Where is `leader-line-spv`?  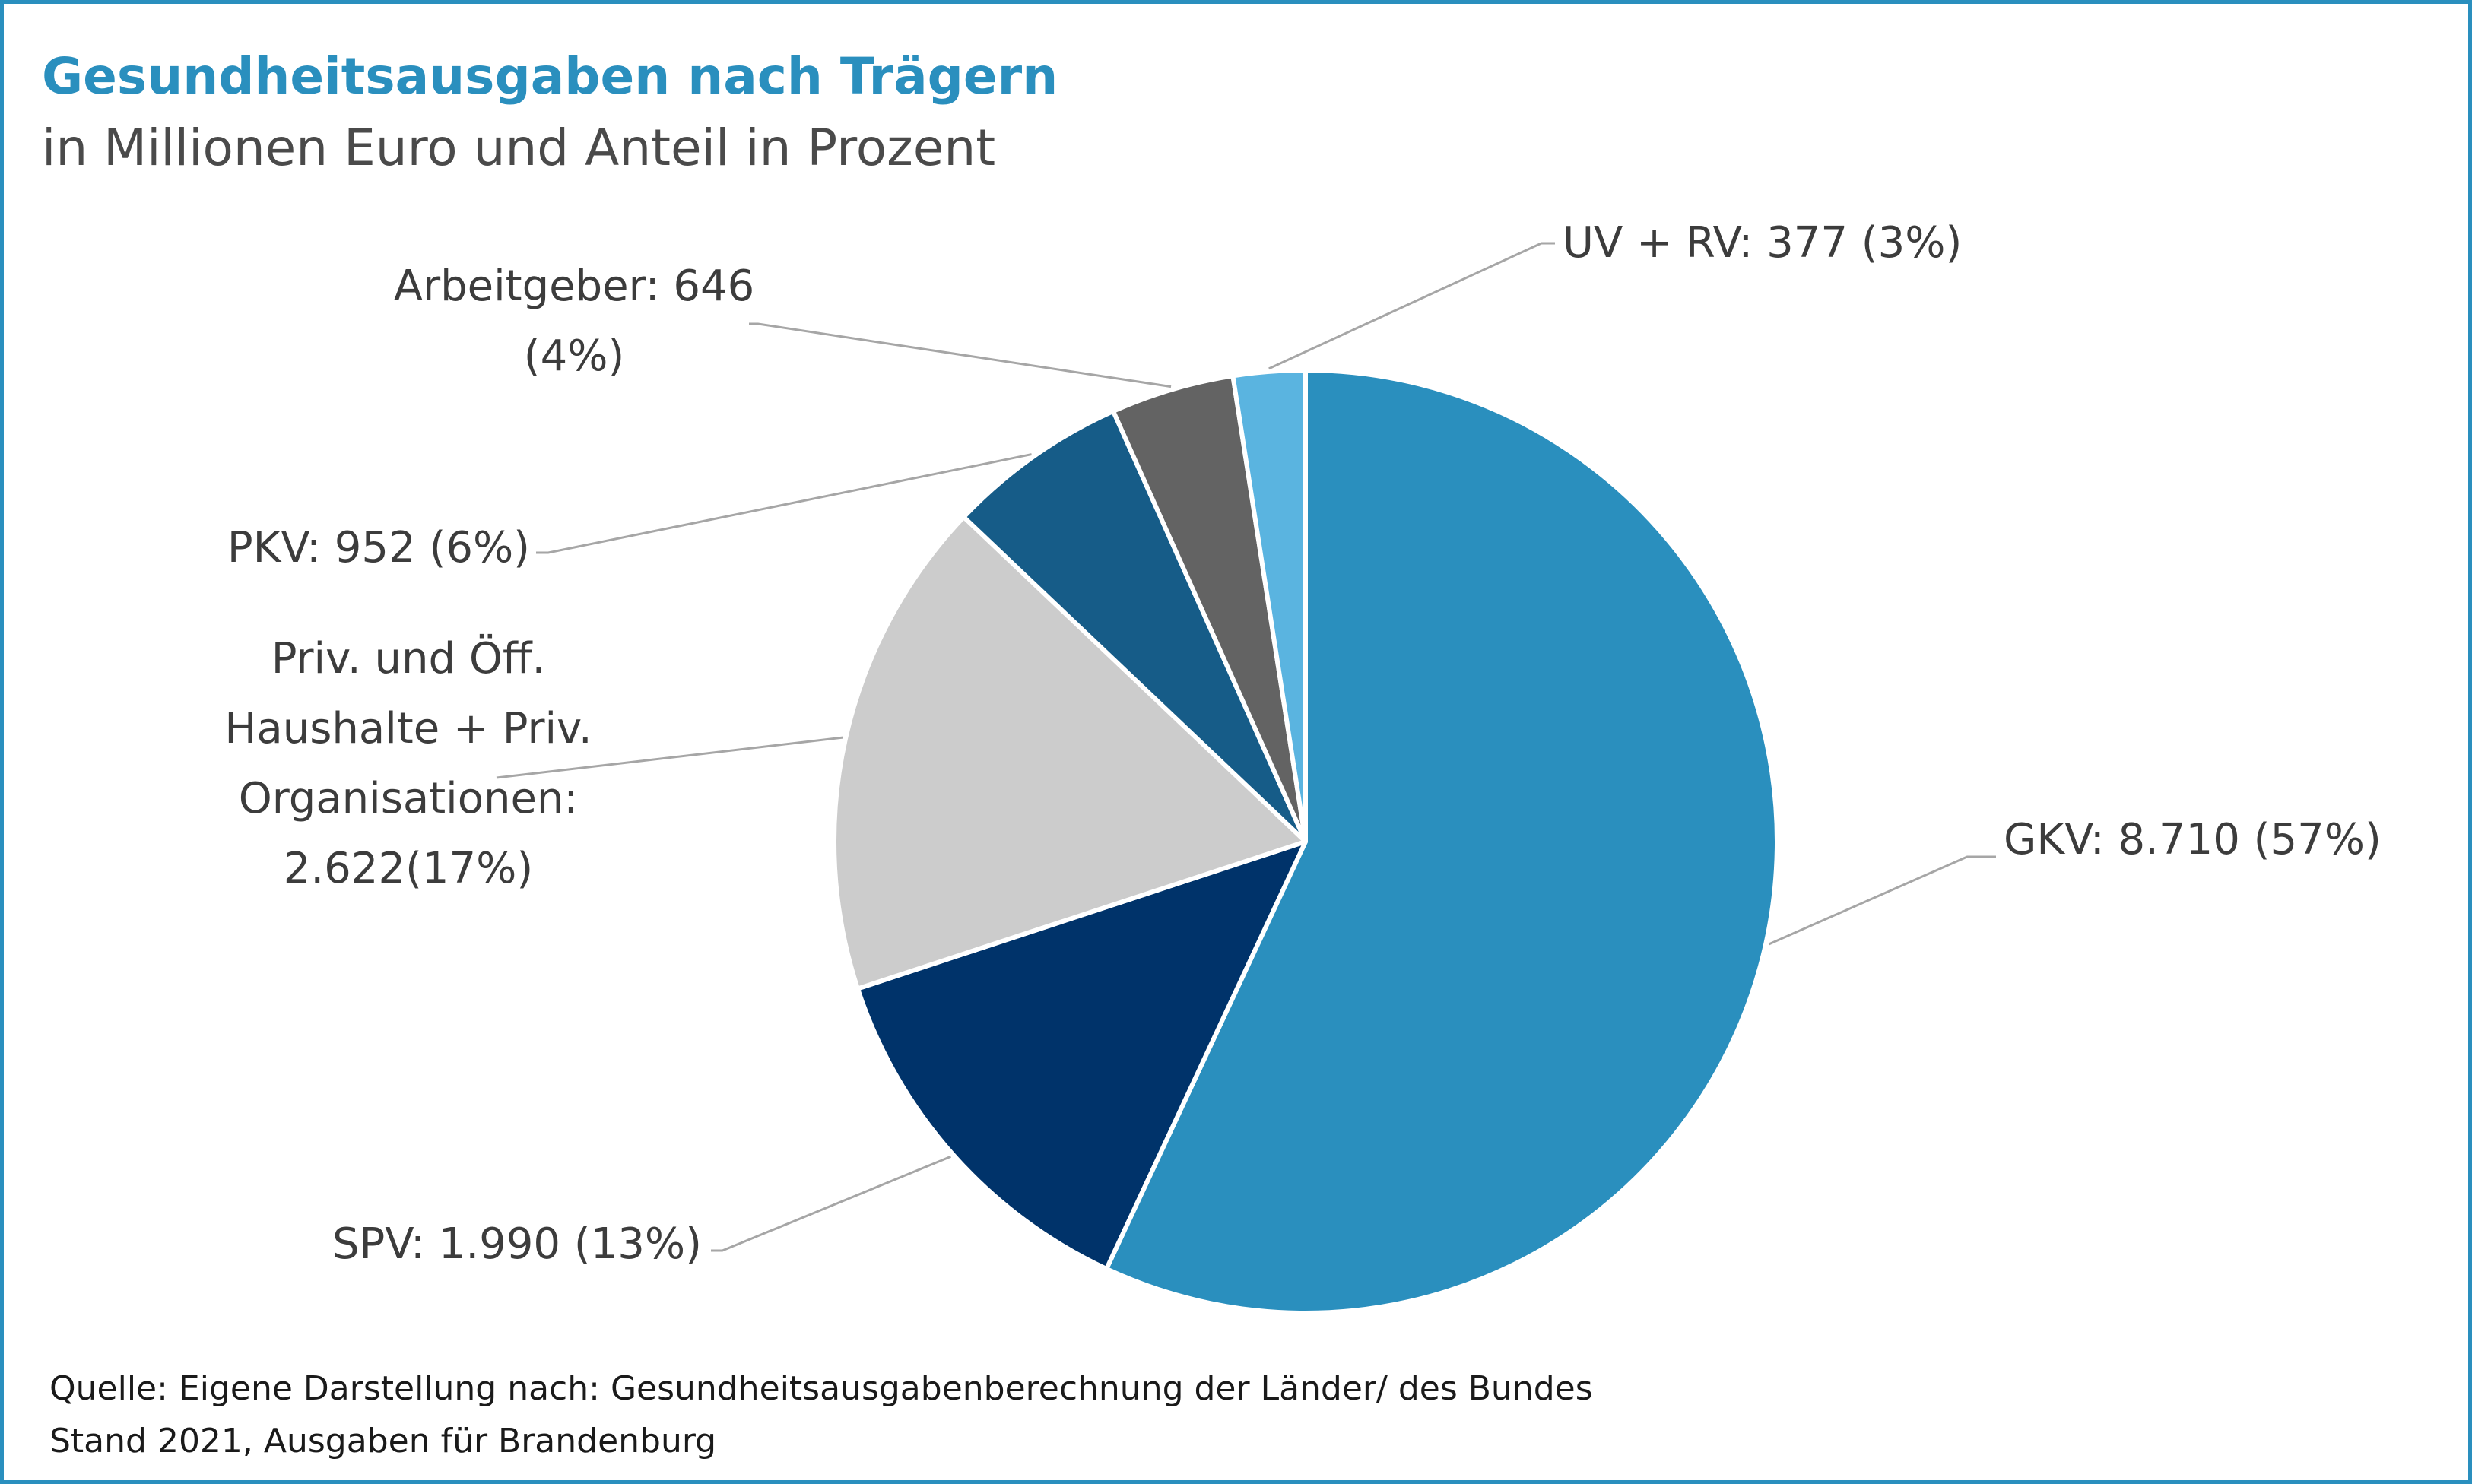 leader-line-spv is located at coordinates (831, 1203).